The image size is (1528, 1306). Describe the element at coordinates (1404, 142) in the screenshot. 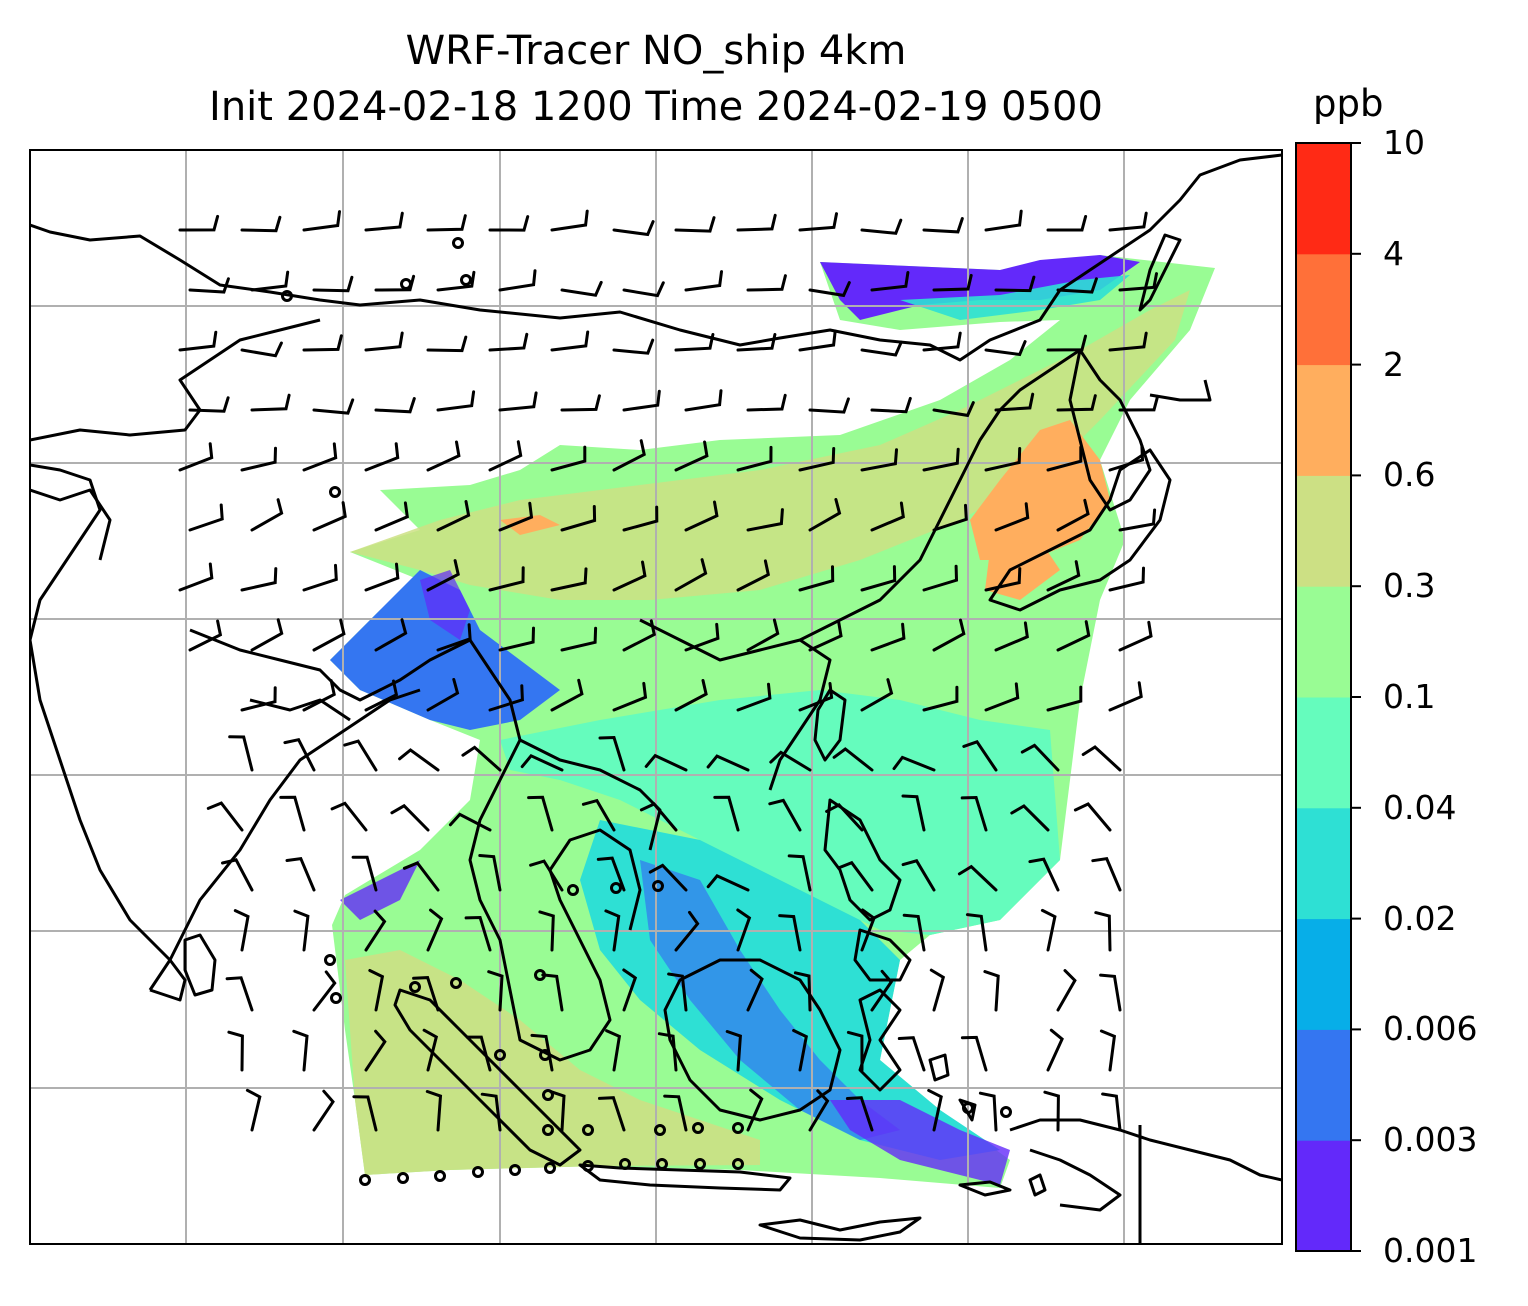

I see `colorbar-tick-label: 10` at that location.